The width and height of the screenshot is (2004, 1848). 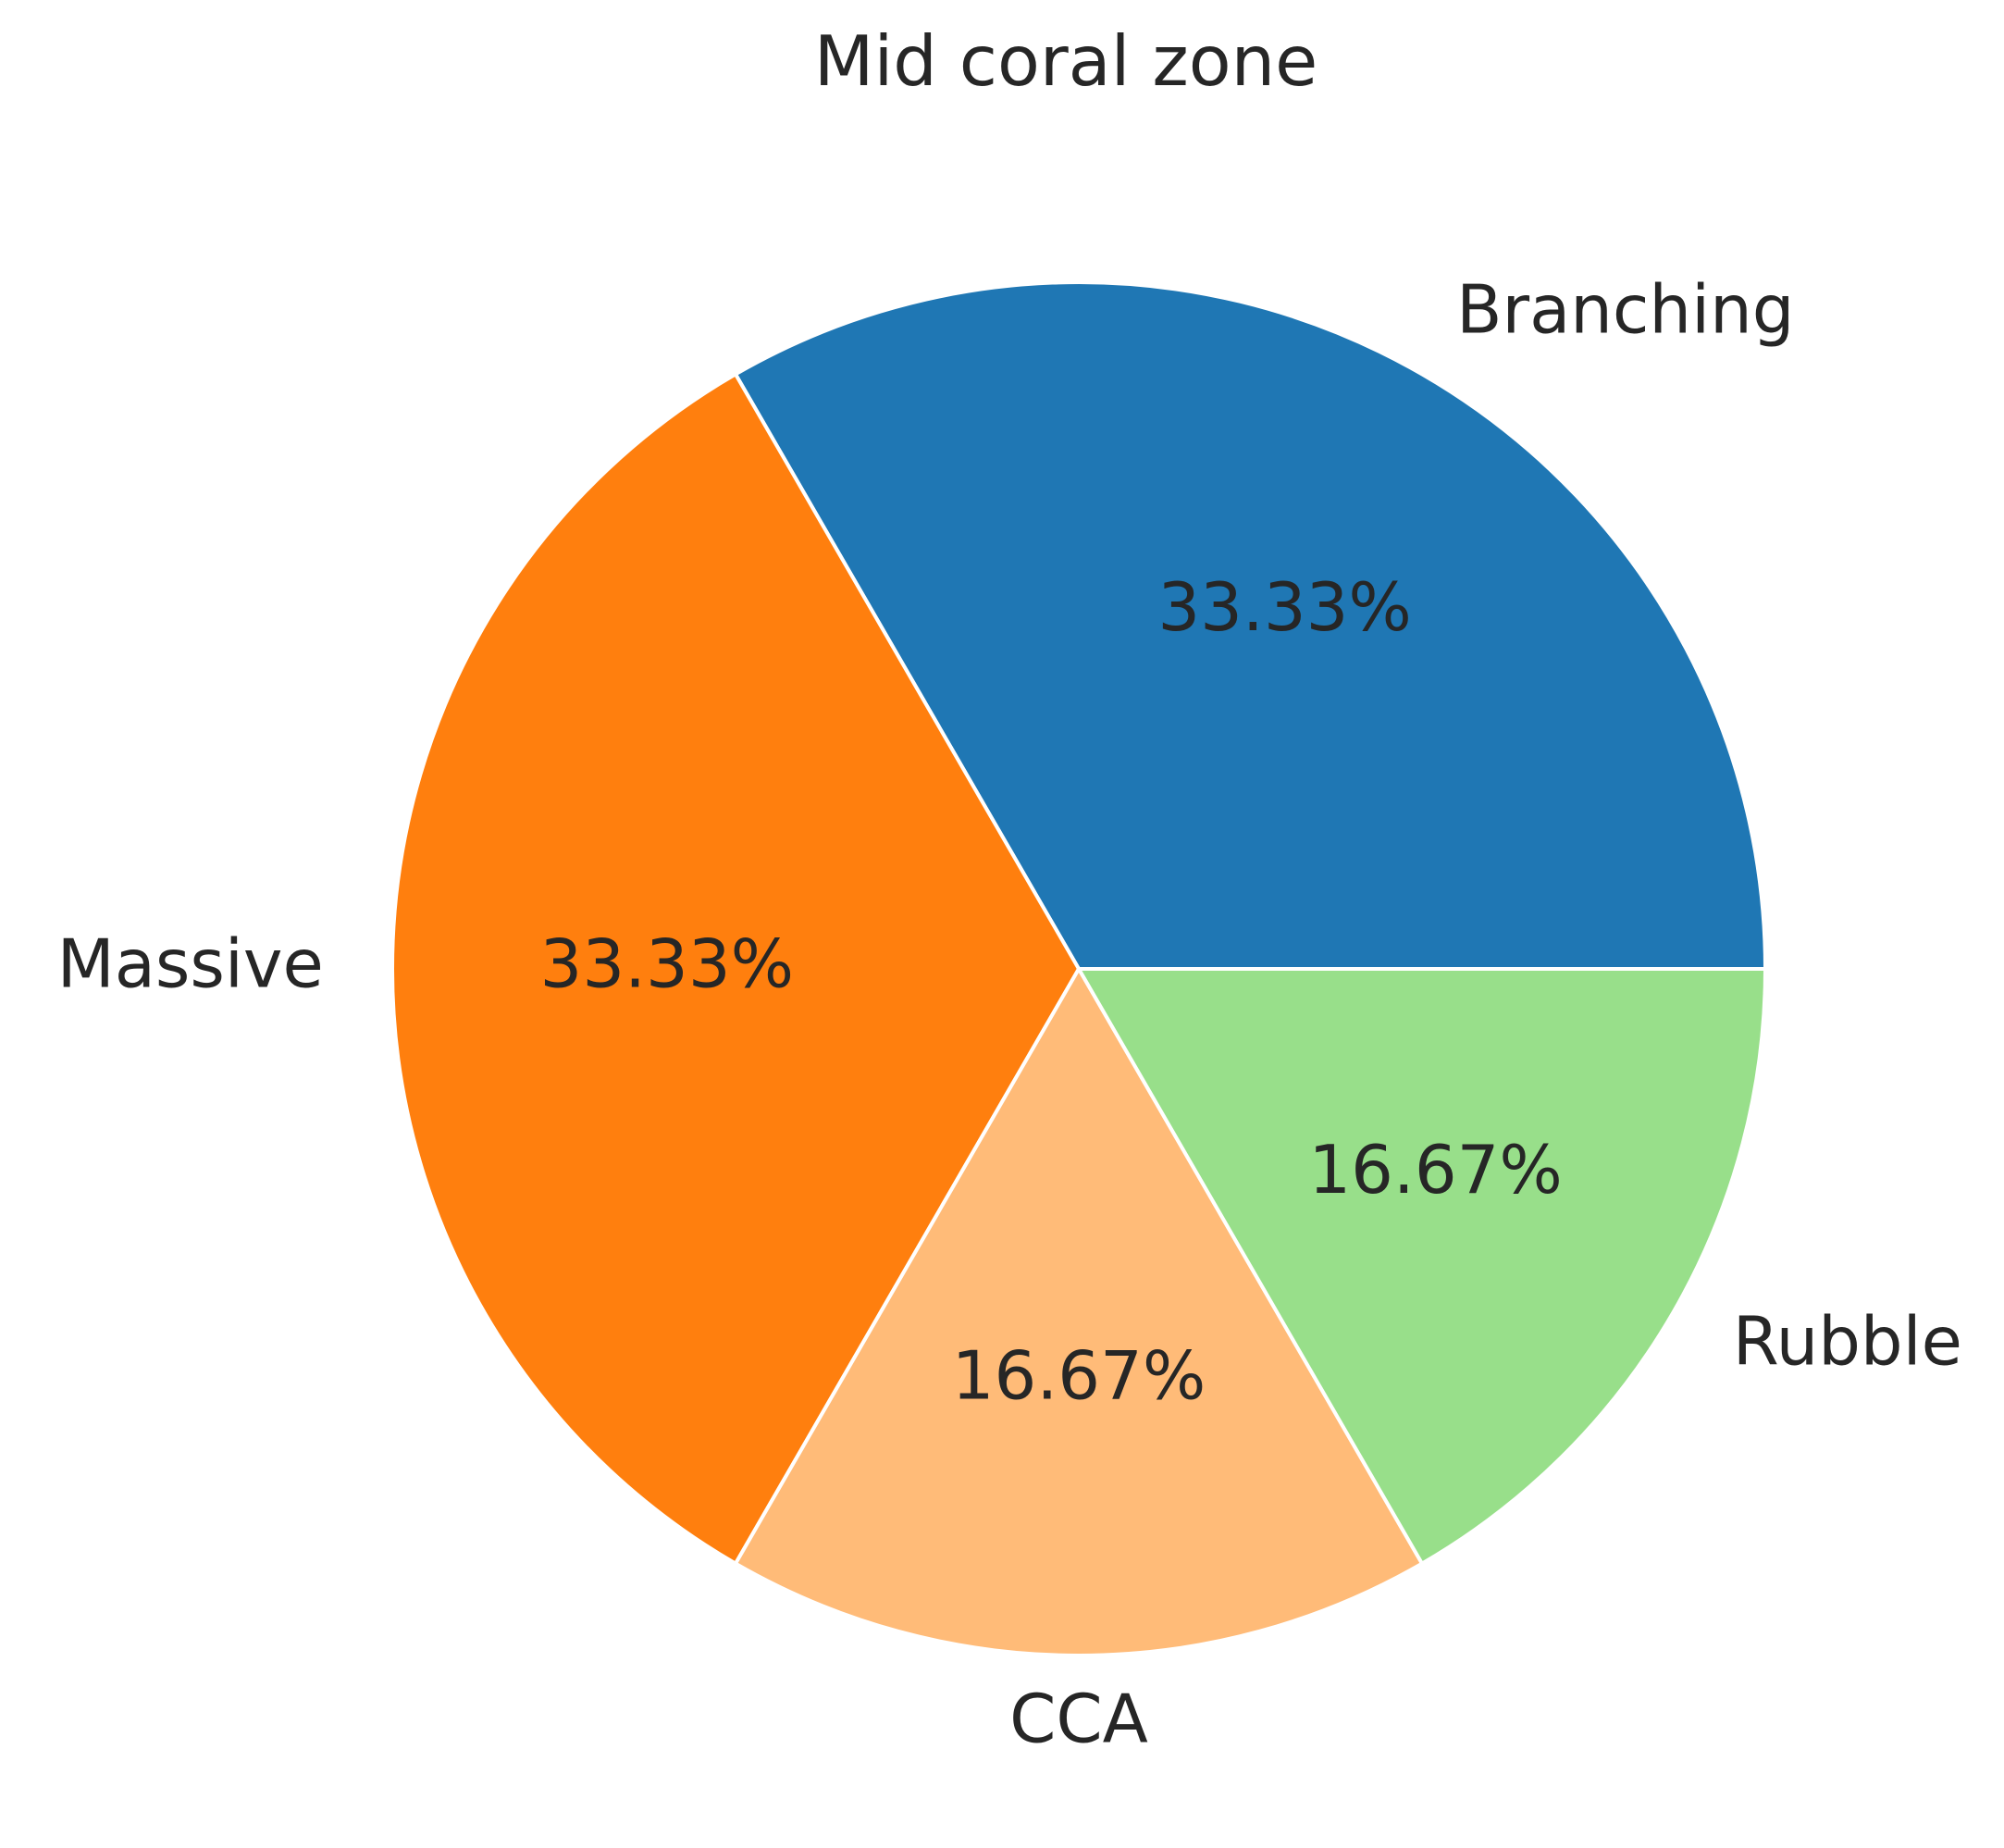 What do you see at coordinates (191, 964) in the screenshot?
I see `slice-label-massive: Massive` at bounding box center [191, 964].